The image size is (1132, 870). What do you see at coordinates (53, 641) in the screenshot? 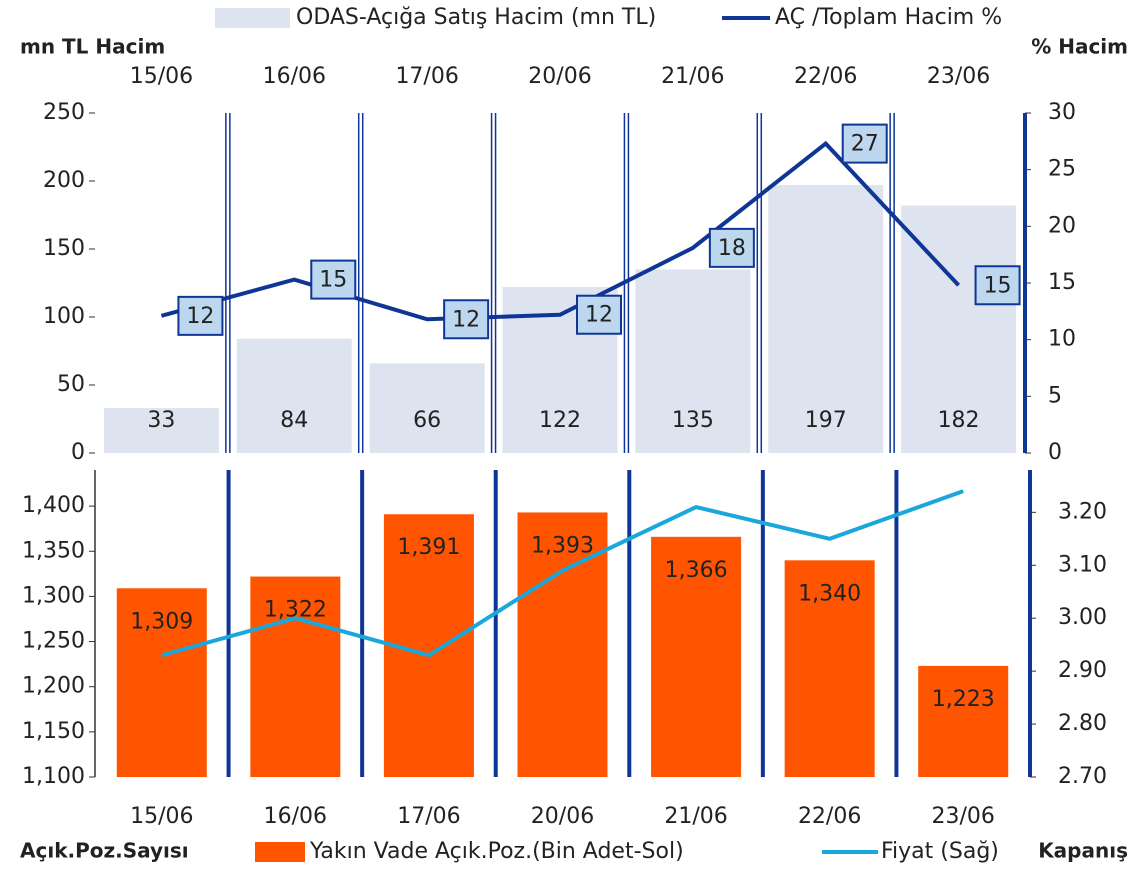
I see `y-tick-label: 1,250` at bounding box center [53, 641].